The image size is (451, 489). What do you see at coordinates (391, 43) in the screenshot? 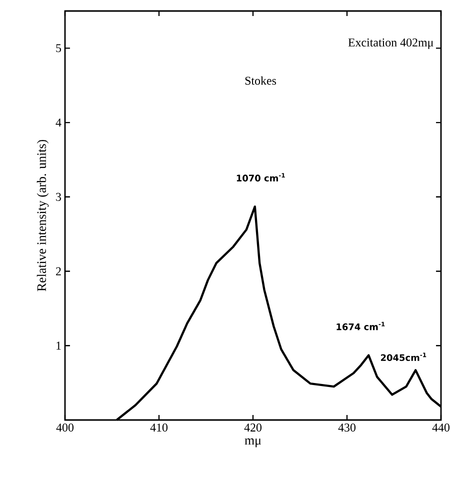
I see `annotation: Excitation 402mμ` at bounding box center [391, 43].